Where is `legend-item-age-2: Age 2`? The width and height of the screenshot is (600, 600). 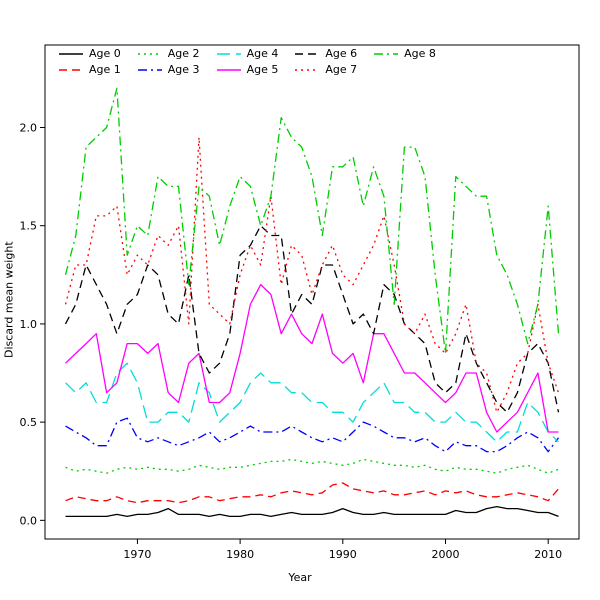
legend-item-age-2: Age 2 is located at coordinates (168, 53).